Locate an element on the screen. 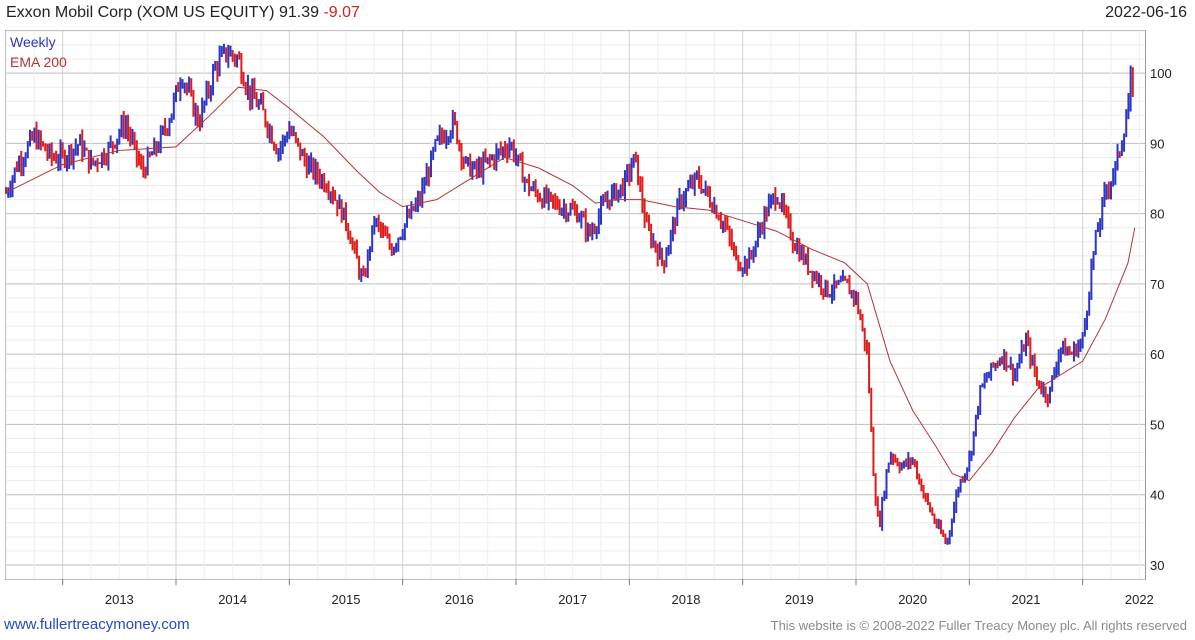 The height and width of the screenshot is (640, 1195). y-tick-label: 40 is located at coordinates (1157, 495).